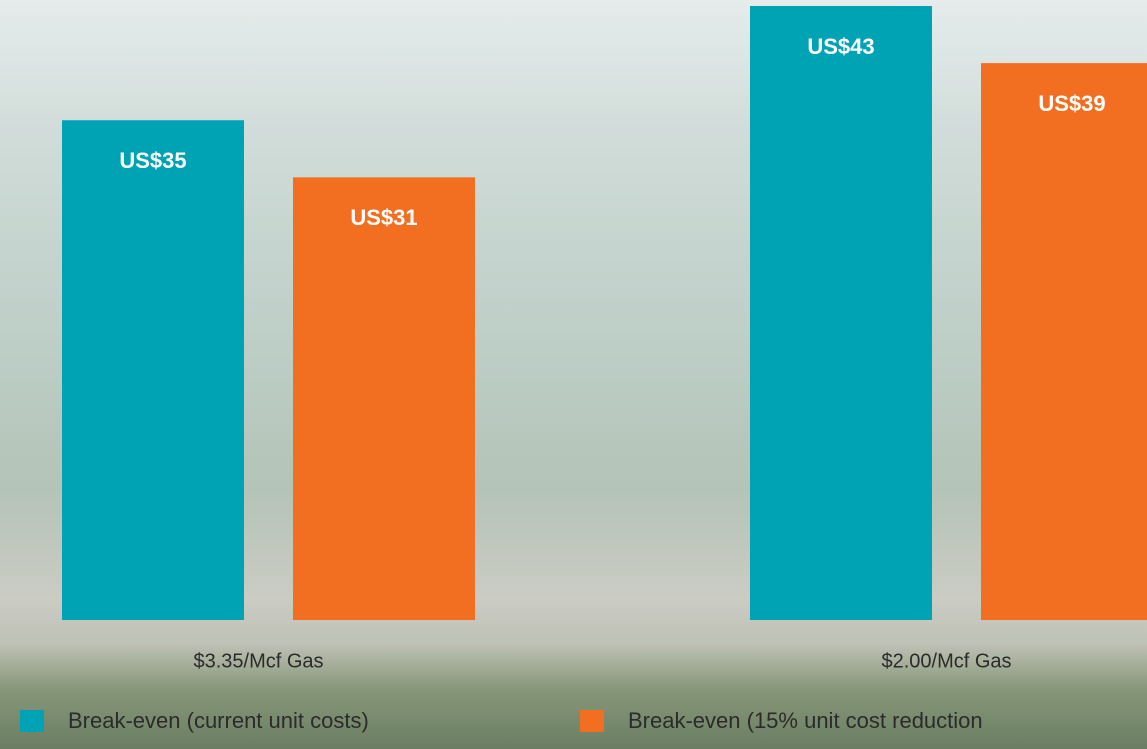 The height and width of the screenshot is (749, 1147). Describe the element at coordinates (152, 160) in the screenshot. I see `value-label: US$35` at that location.